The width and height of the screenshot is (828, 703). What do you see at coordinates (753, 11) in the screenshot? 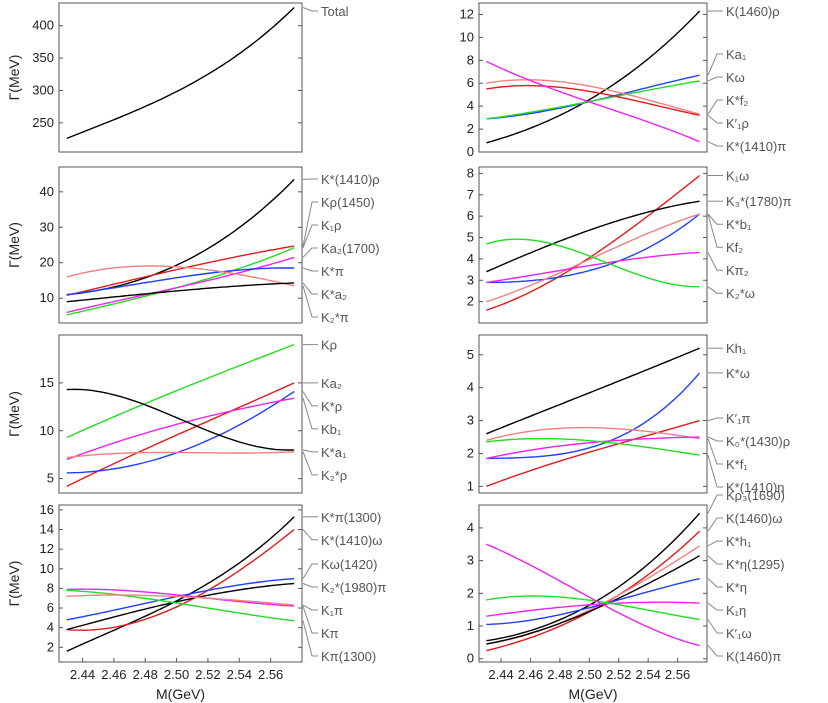
I see `legend-label: K(1460)ρ` at bounding box center [753, 11].